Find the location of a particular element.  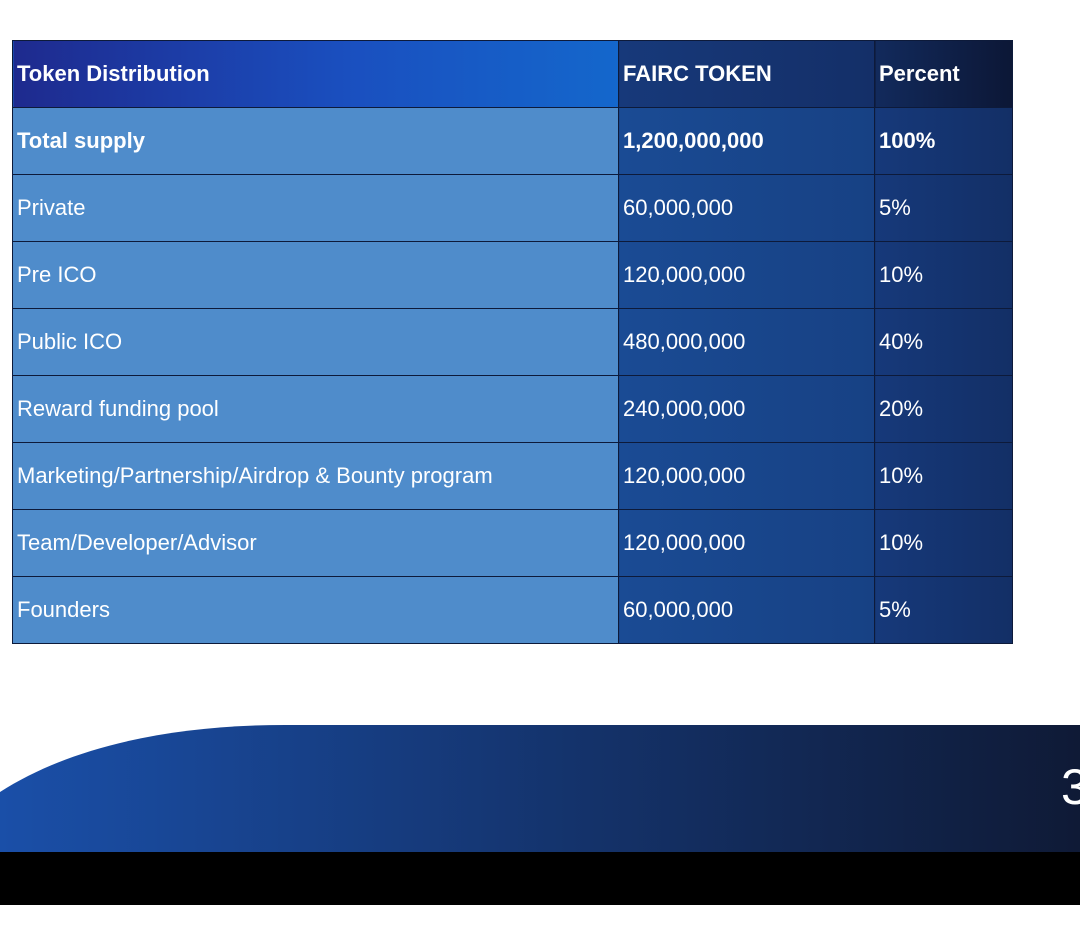

table-row: Private 60,000,000 5% is located at coordinates (512, 208).